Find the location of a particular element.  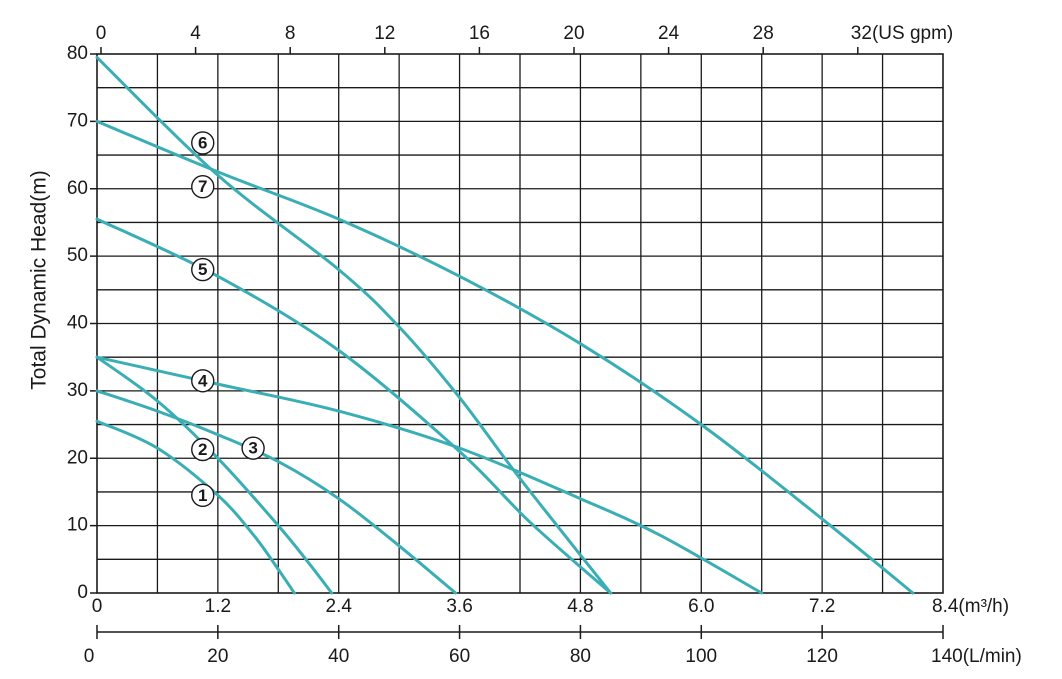

y-axis-label: Total Dynamic Head(m) is located at coordinates (39, 279).